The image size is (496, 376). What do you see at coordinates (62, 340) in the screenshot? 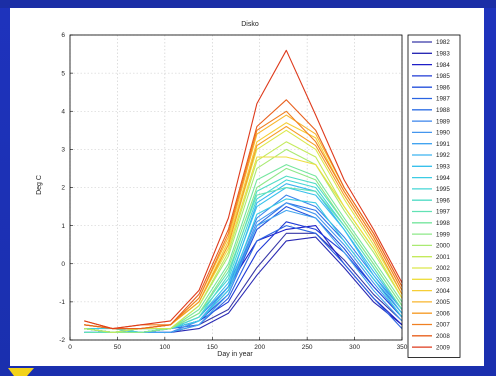
I see `y-tick-label: -2` at bounding box center [62, 340].